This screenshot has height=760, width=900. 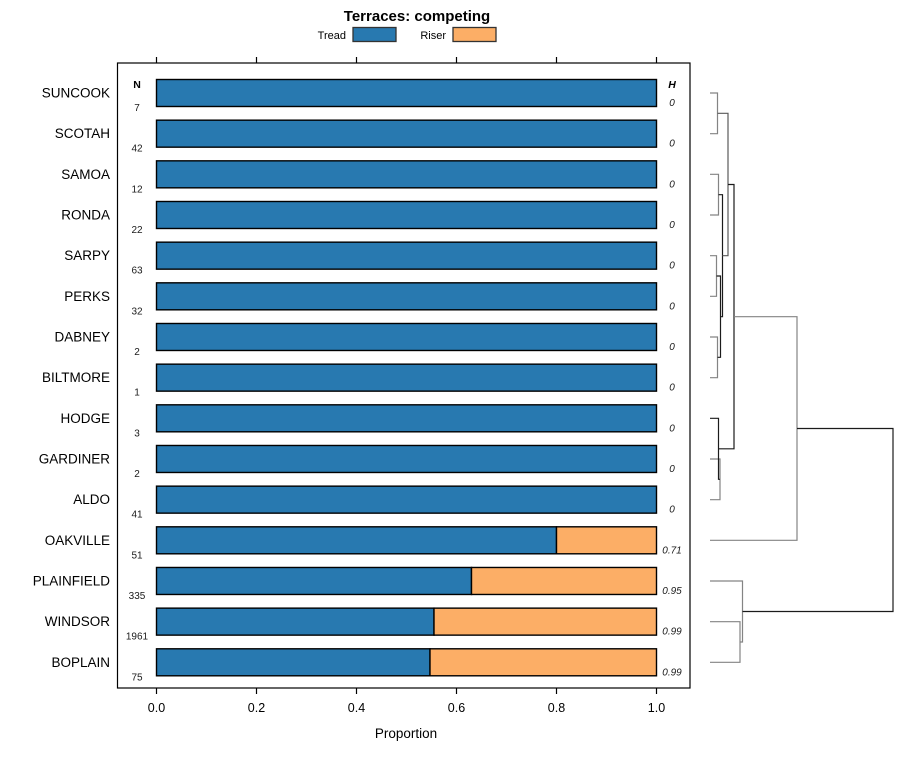 I want to click on n-value: 42, so click(x=137, y=149).